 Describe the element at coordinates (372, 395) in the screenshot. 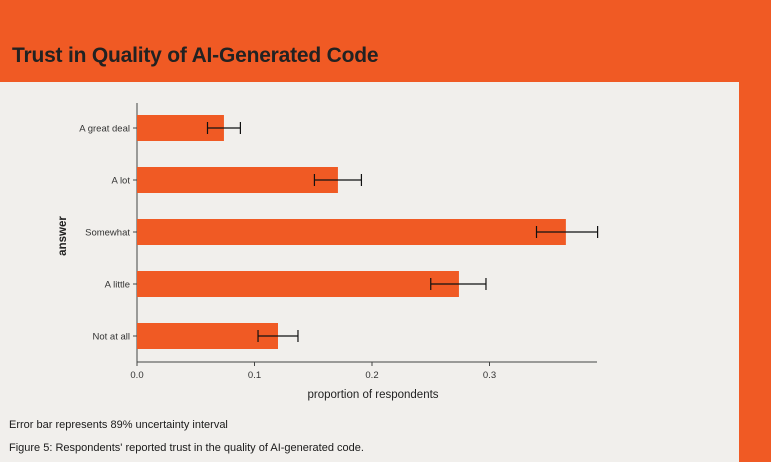

I see `x-axis-title: proportion of respondents` at that location.